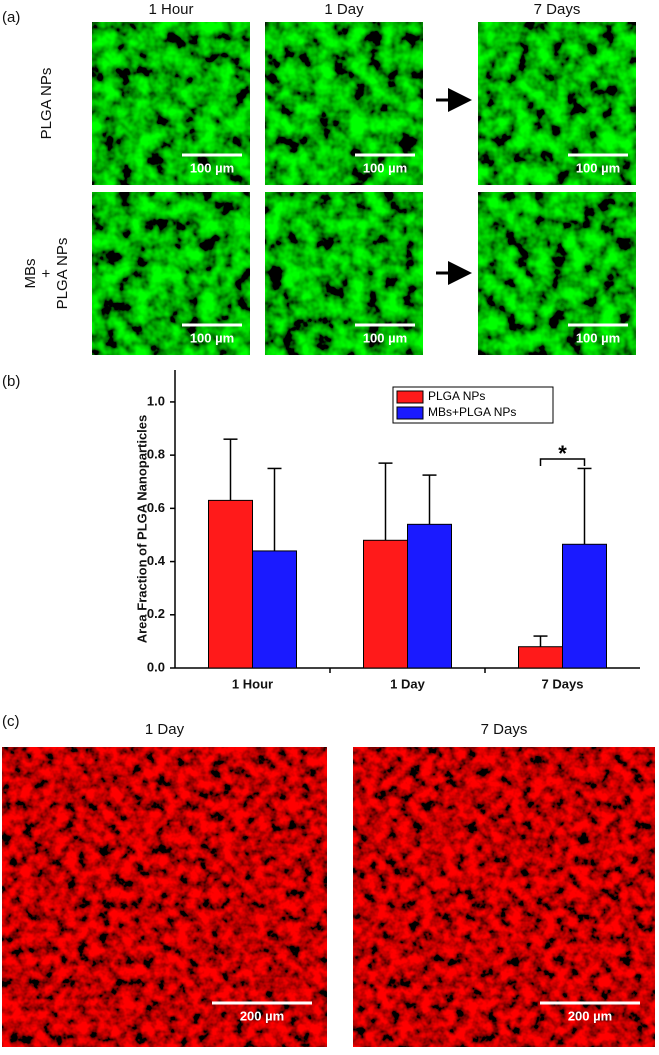 Image resolution: width=659 pixels, height=1055 pixels. Describe the element at coordinates (563, 683) in the screenshot. I see `x-tick-label: 7 Days` at that location.